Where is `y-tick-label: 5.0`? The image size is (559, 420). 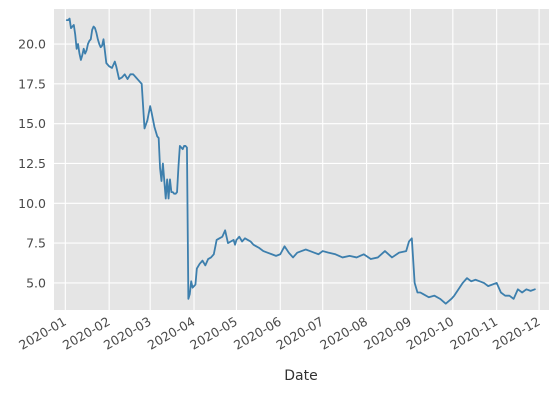 y-tick-label: 5.0 is located at coordinates (36, 282).